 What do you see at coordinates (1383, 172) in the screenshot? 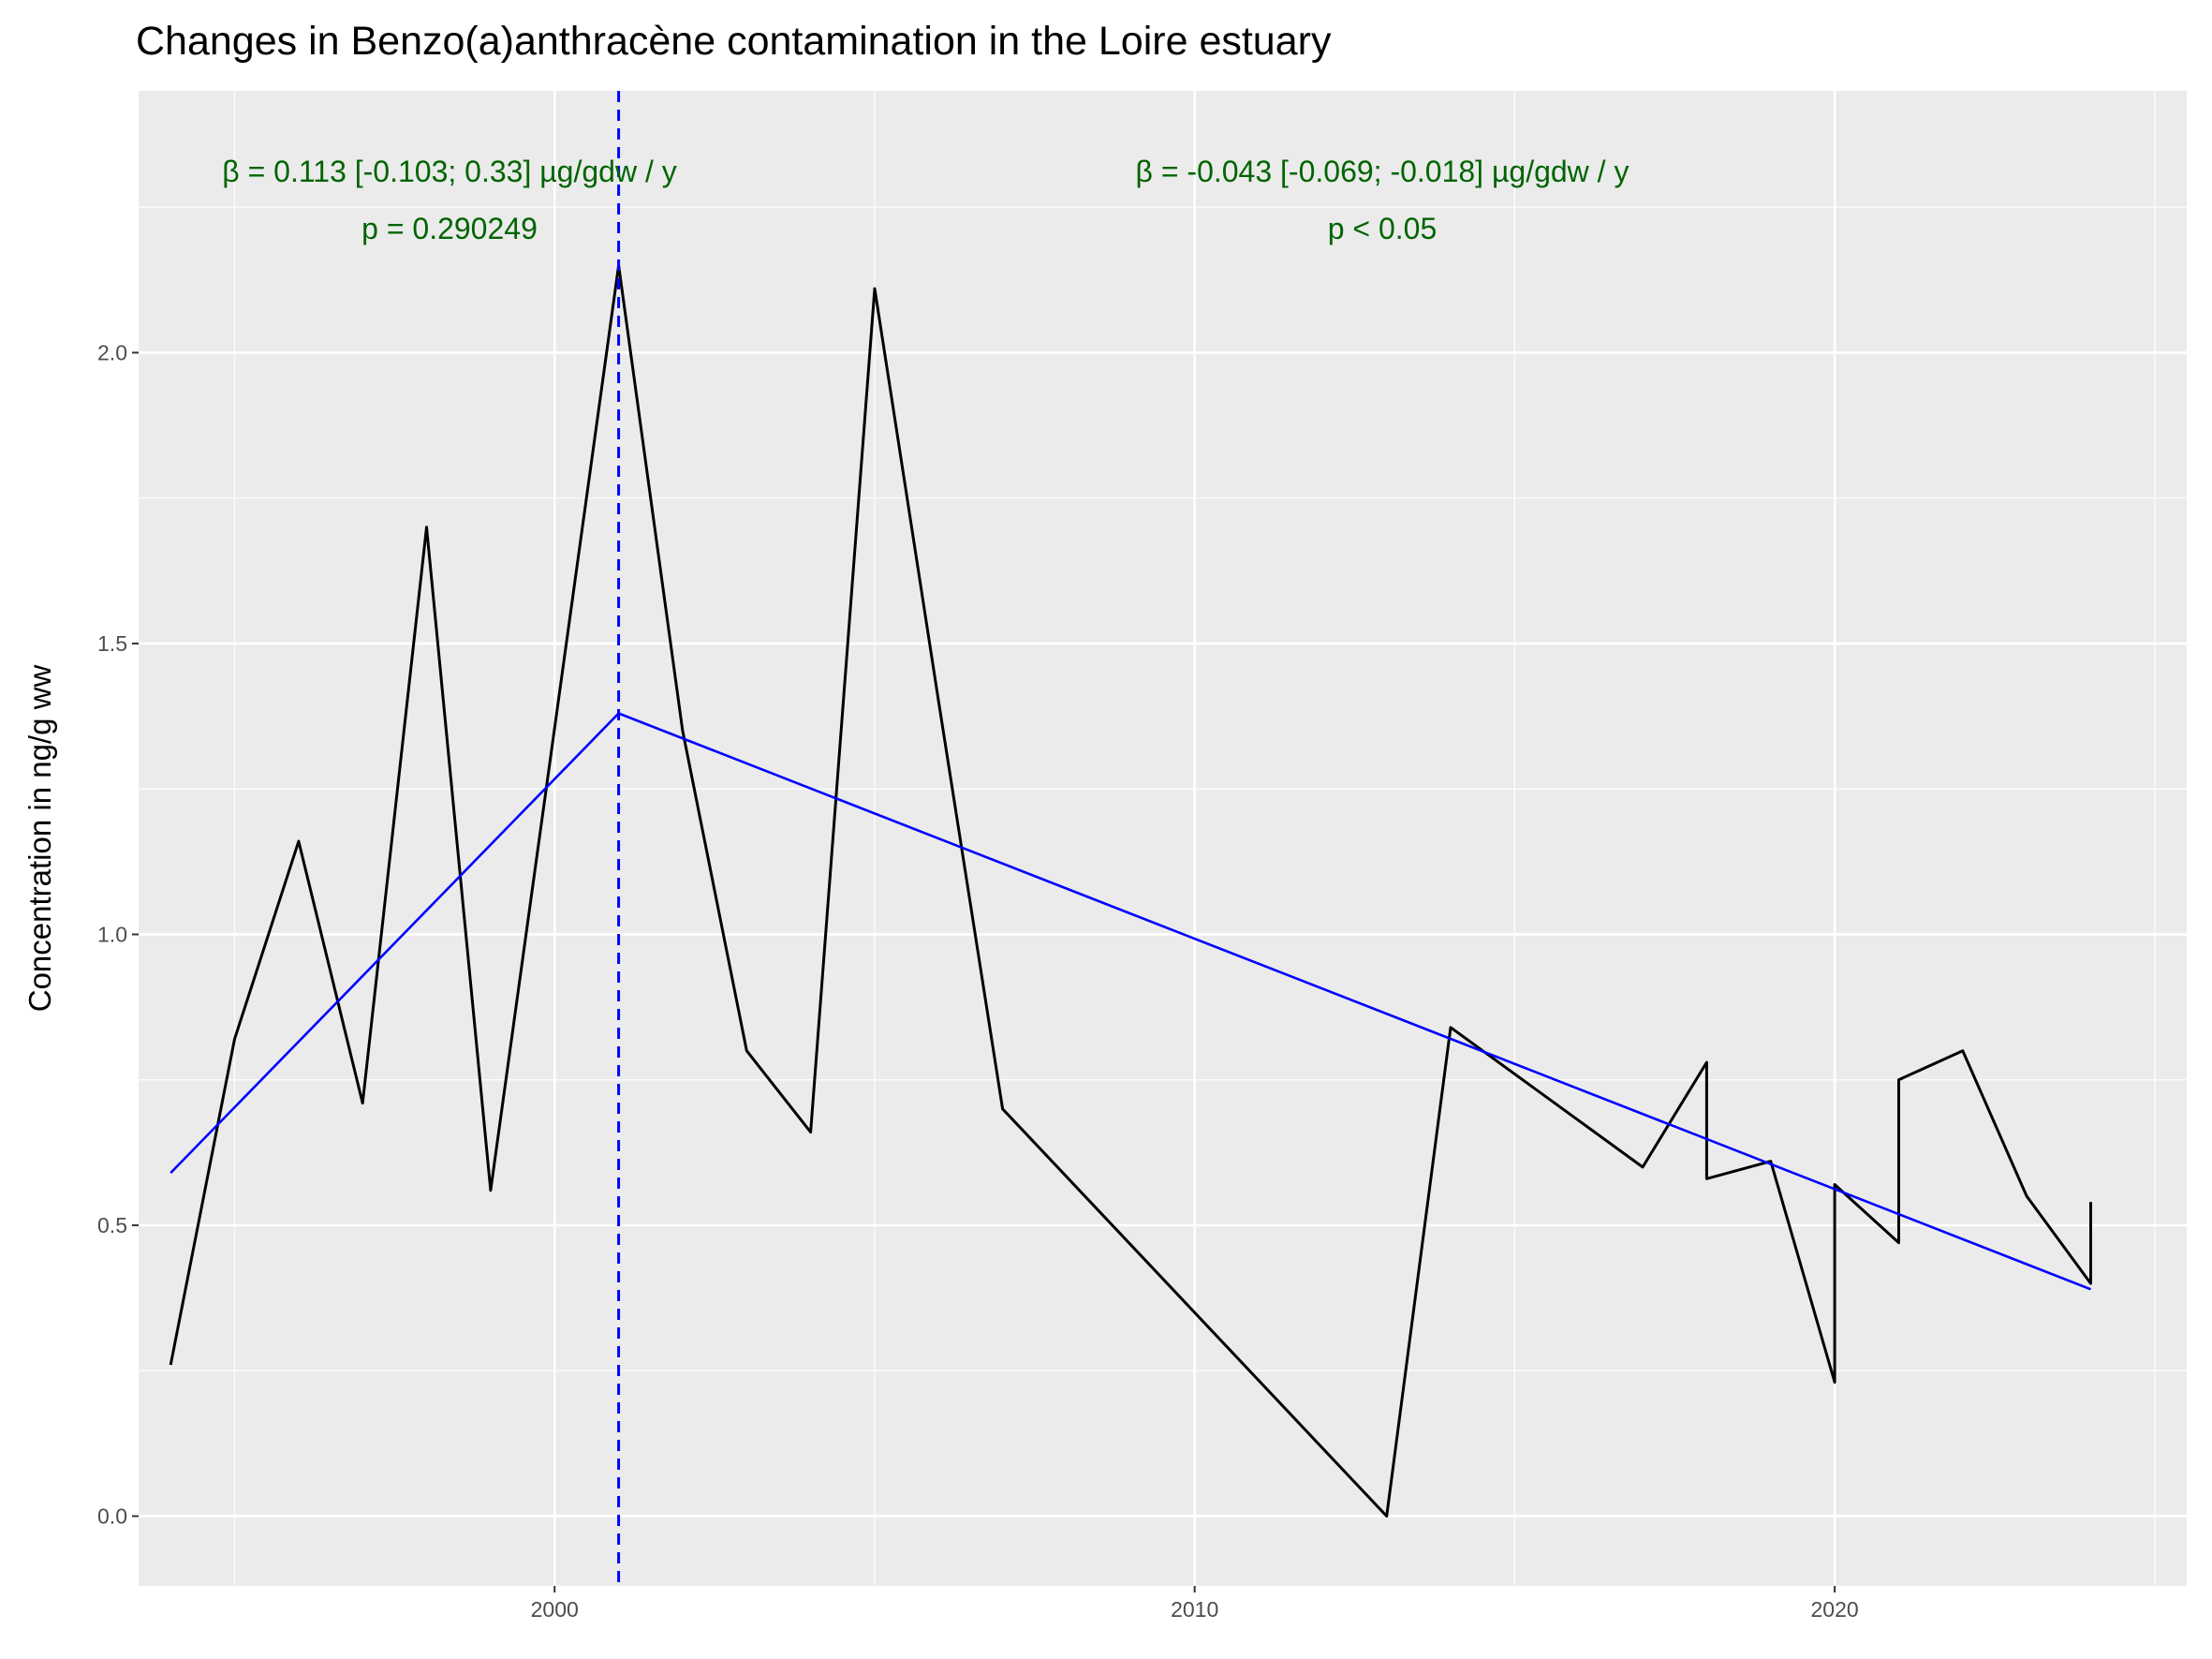
I see `annotation-beta: β = -0.043 [-0.069; -0.018] µg/gdw / y` at bounding box center [1383, 172].